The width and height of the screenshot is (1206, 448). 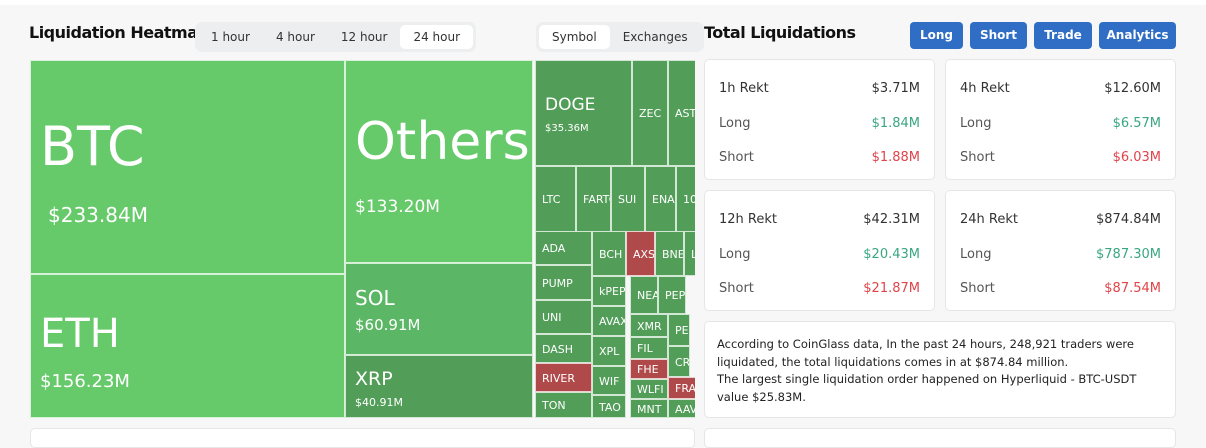 I want to click on cell-symbol: FHE, so click(x=648, y=369).